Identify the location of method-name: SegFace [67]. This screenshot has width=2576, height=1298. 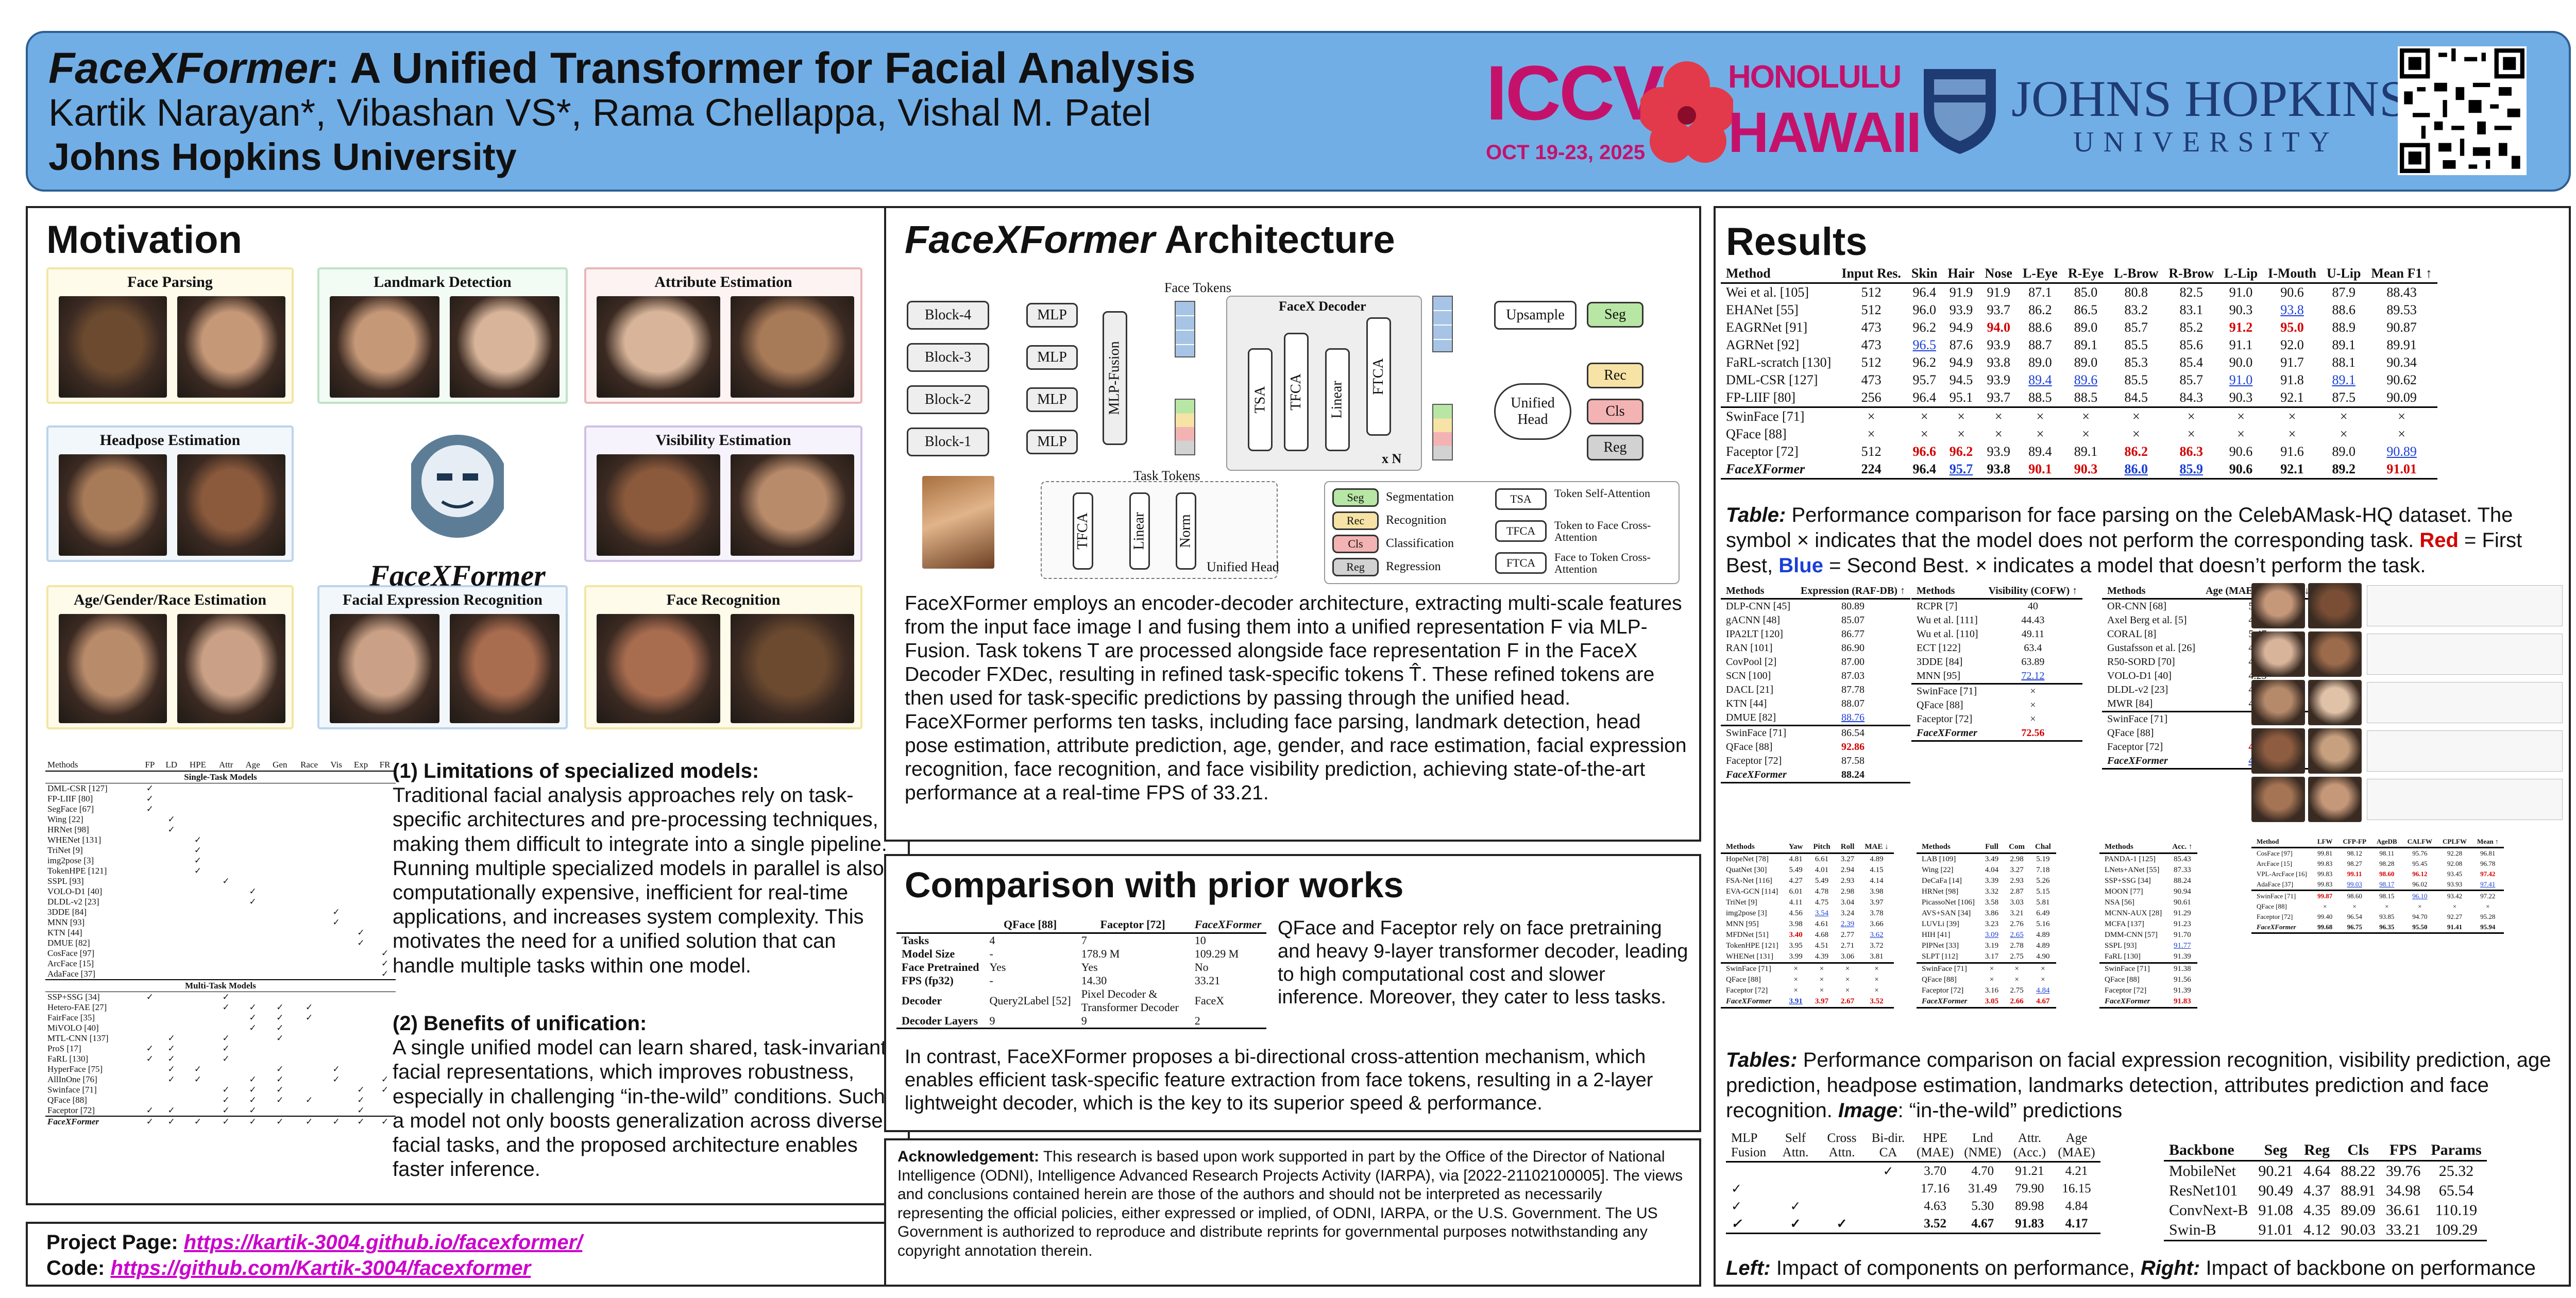
(70, 809).